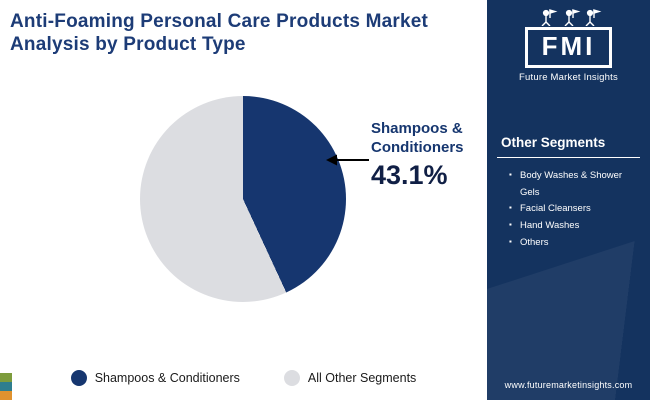  I want to click on slice-callout-label: Shampoos & Conditioners, so click(427, 139).